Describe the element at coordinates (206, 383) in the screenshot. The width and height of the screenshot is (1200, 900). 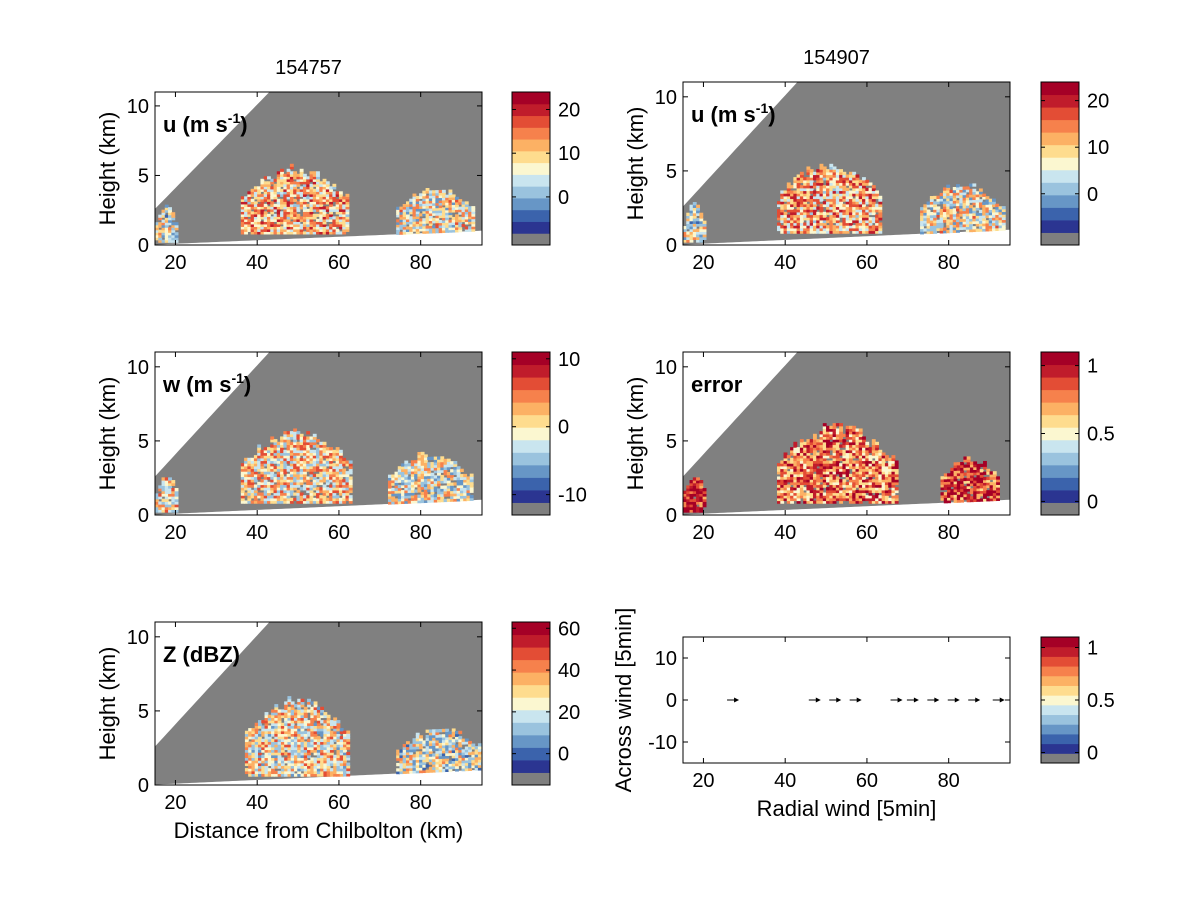
I see `panel-label: w (m s-1)` at that location.